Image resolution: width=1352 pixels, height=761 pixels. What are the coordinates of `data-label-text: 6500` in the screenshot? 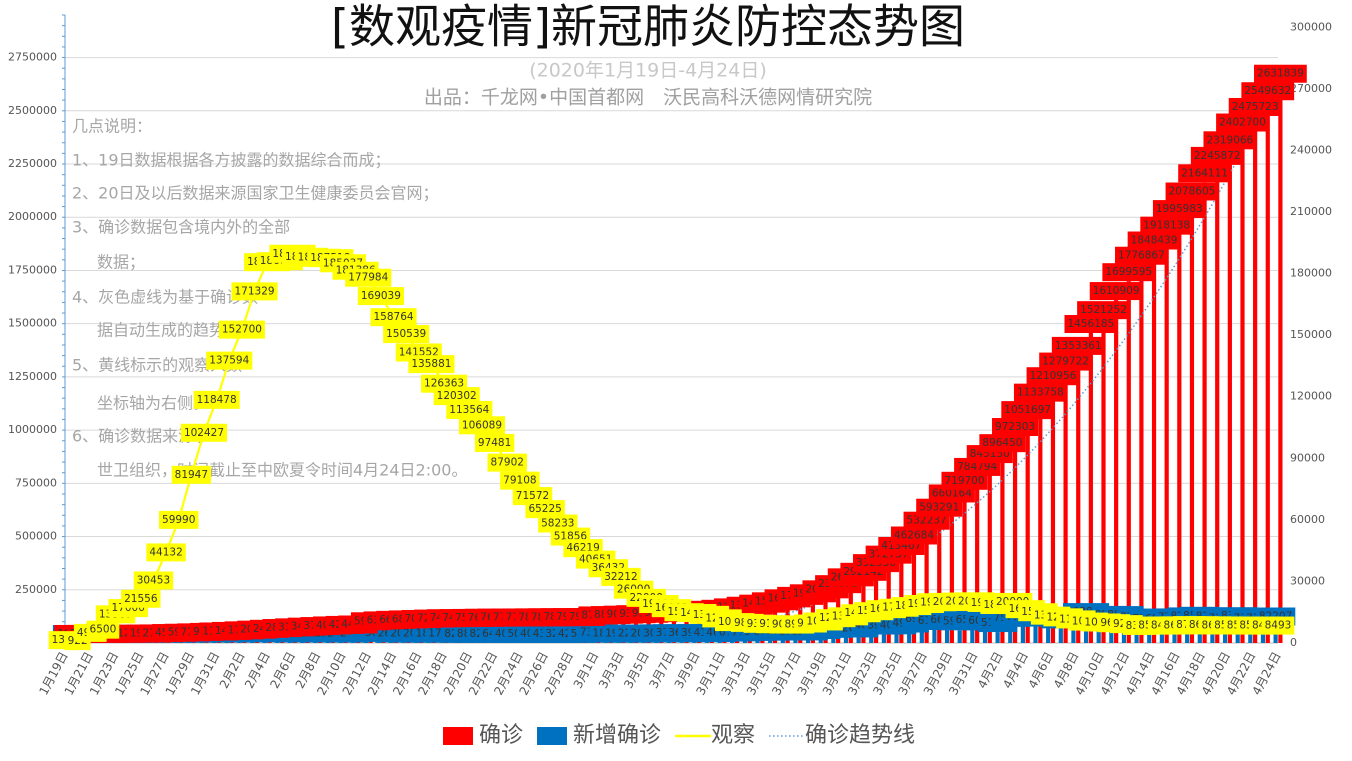 It's located at (103, 630).